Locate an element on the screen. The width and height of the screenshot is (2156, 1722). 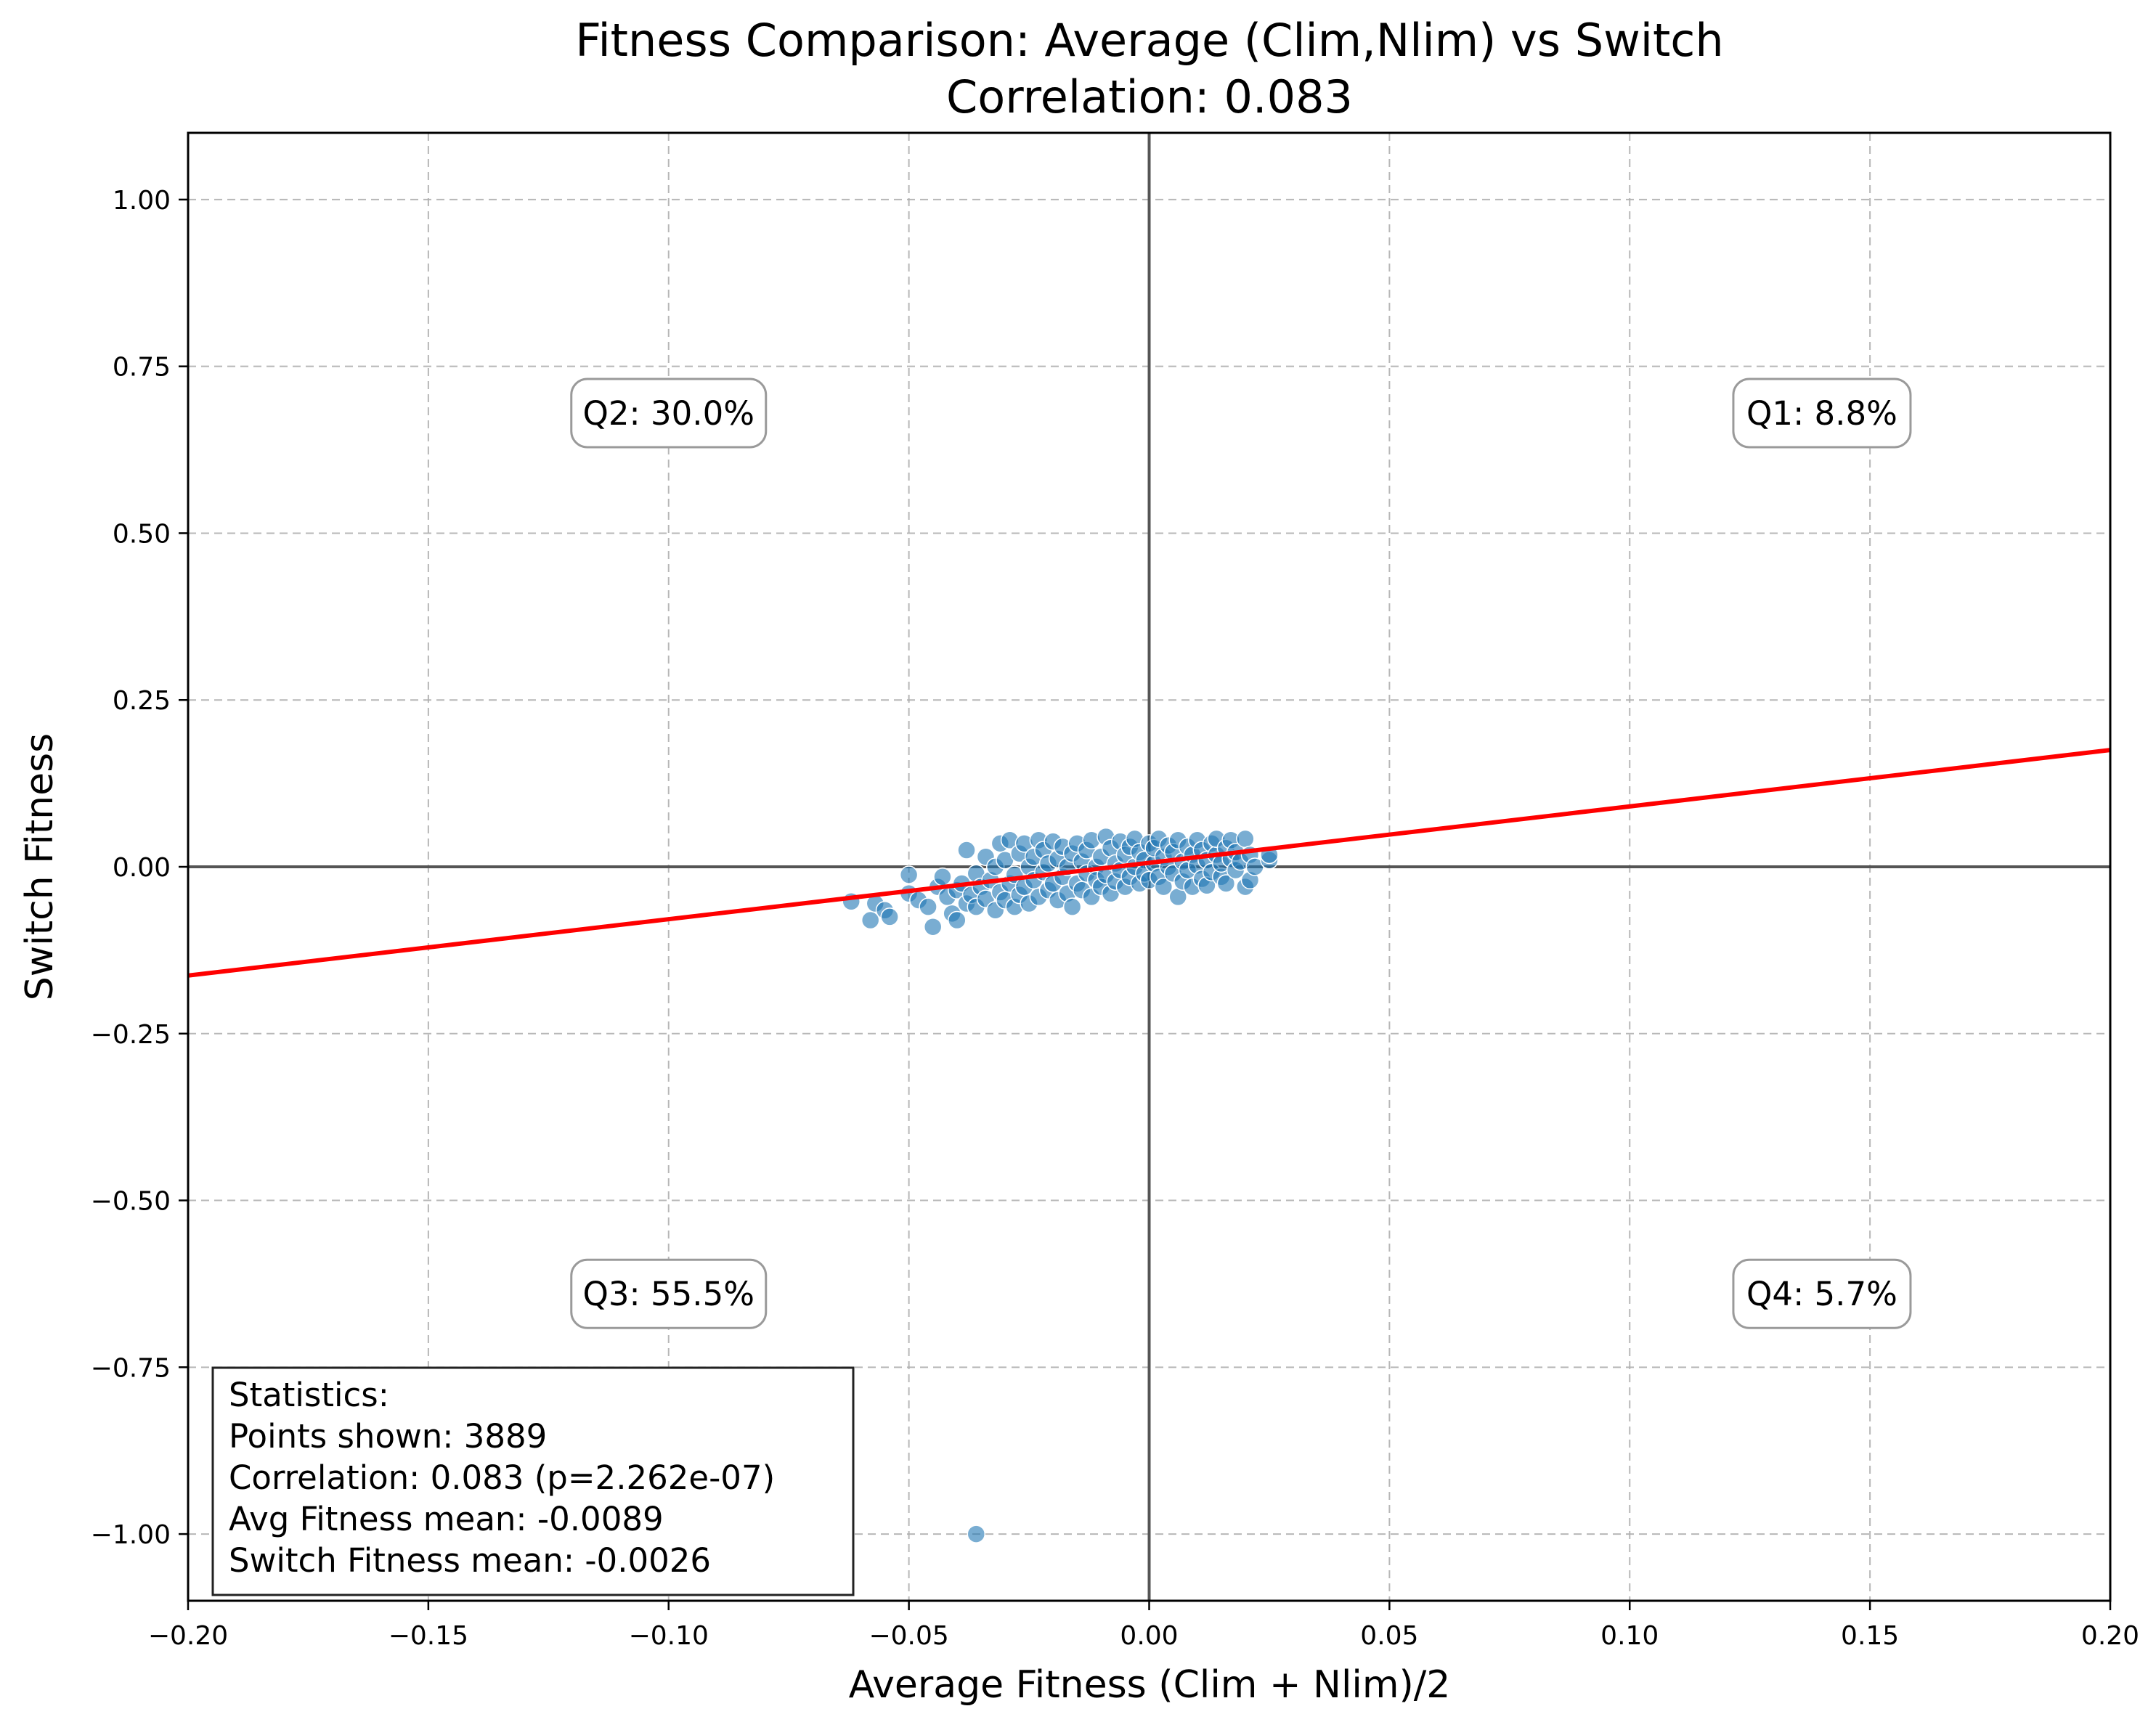
statistics-box-frame is located at coordinates (533, 1481).